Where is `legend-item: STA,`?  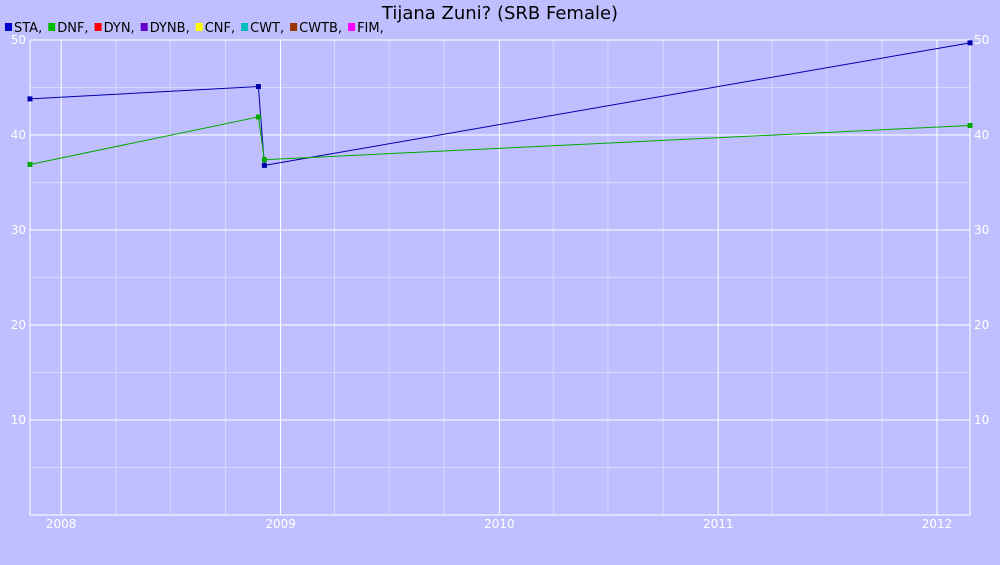
legend-item: STA, is located at coordinates (23, 28).